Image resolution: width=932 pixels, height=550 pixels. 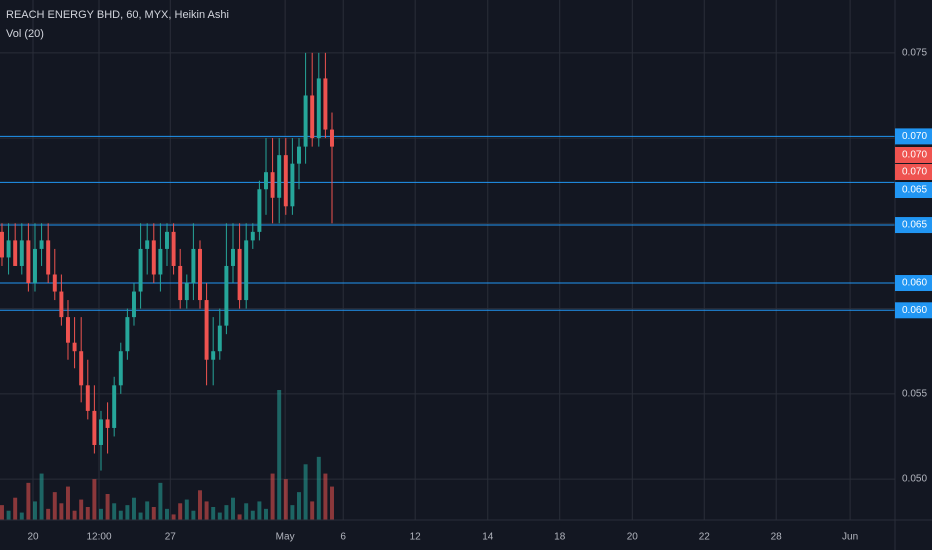 What do you see at coordinates (285, 537) in the screenshot?
I see `x-tick-label: May` at bounding box center [285, 537].